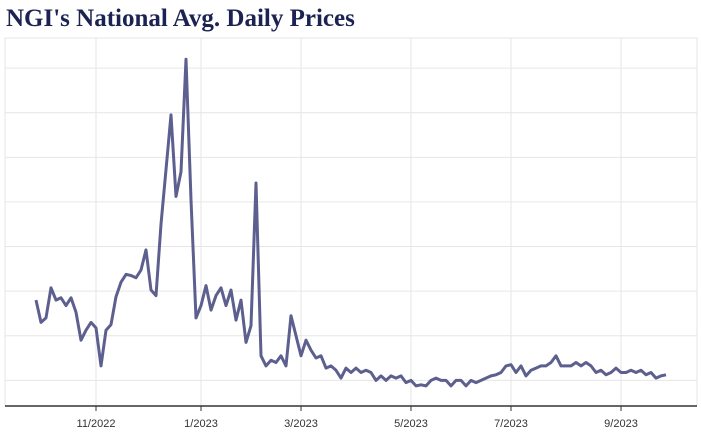 The height and width of the screenshot is (438, 701). What do you see at coordinates (621, 424) in the screenshot?
I see `x-tick-label: 9/2023` at bounding box center [621, 424].